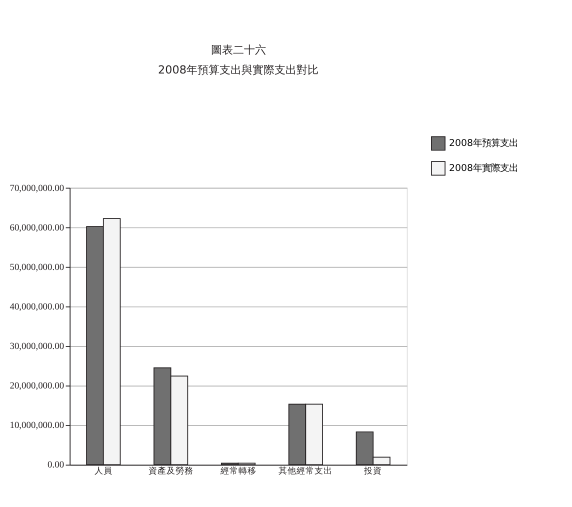  I want to click on y-tick-label: 40,000,000.00, so click(37, 307).